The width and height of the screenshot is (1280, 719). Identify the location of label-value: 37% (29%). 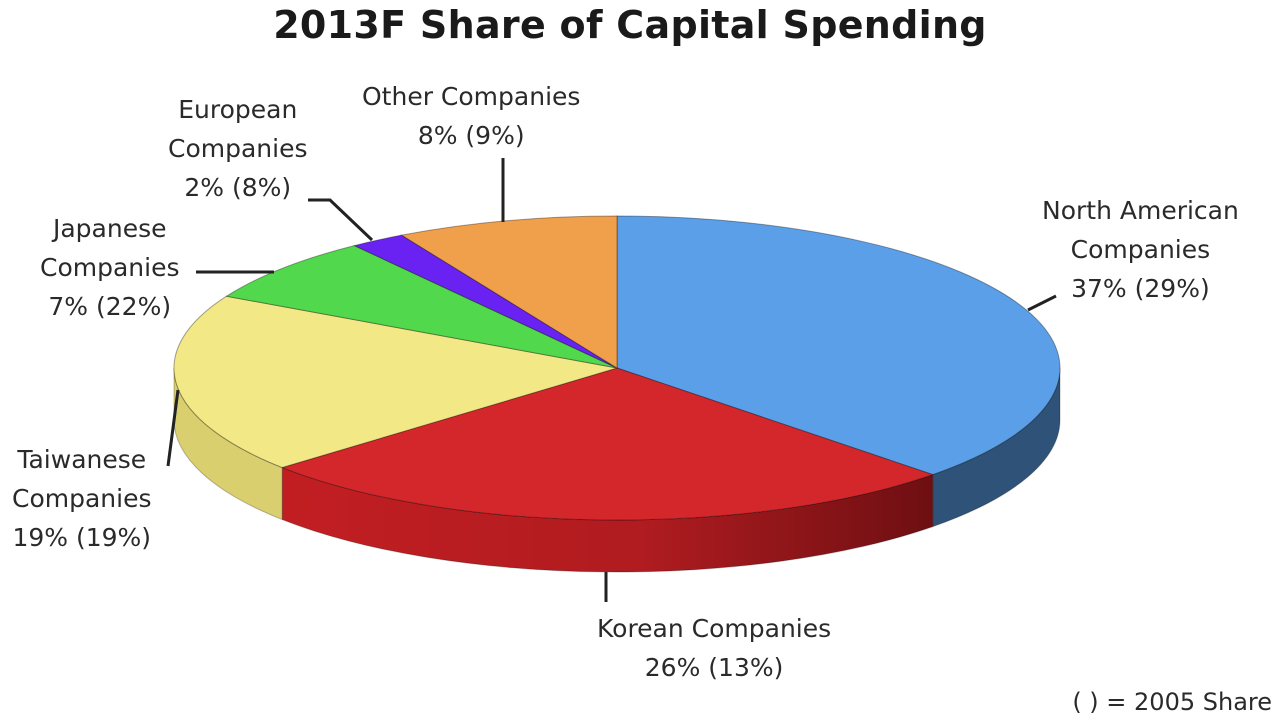
(1140, 288).